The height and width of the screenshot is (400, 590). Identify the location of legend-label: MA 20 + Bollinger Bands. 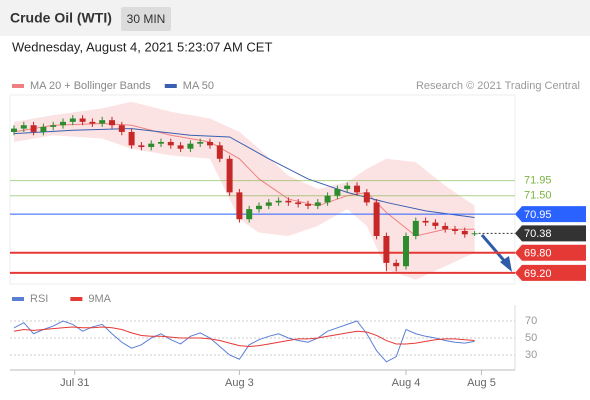
(90, 86).